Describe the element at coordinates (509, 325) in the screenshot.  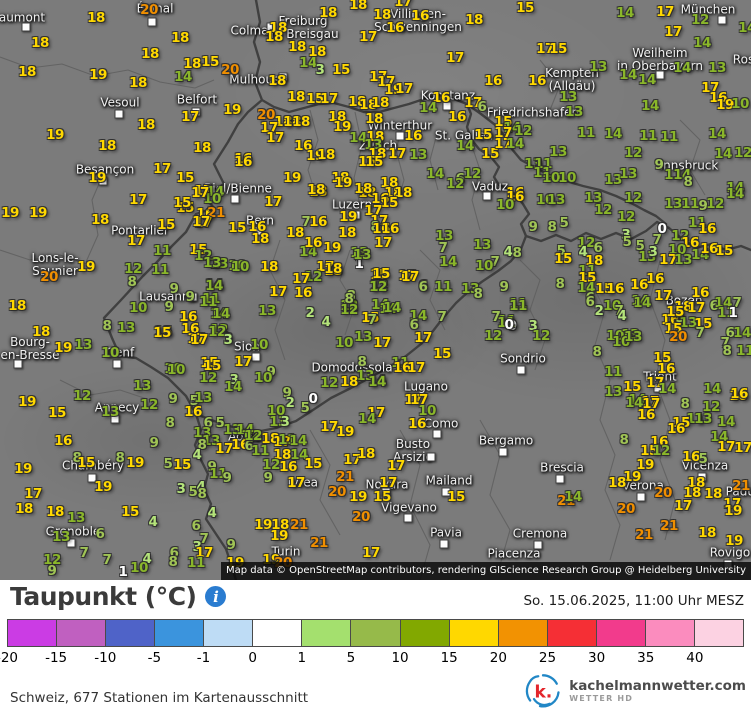
I see `station-value: 0` at that location.